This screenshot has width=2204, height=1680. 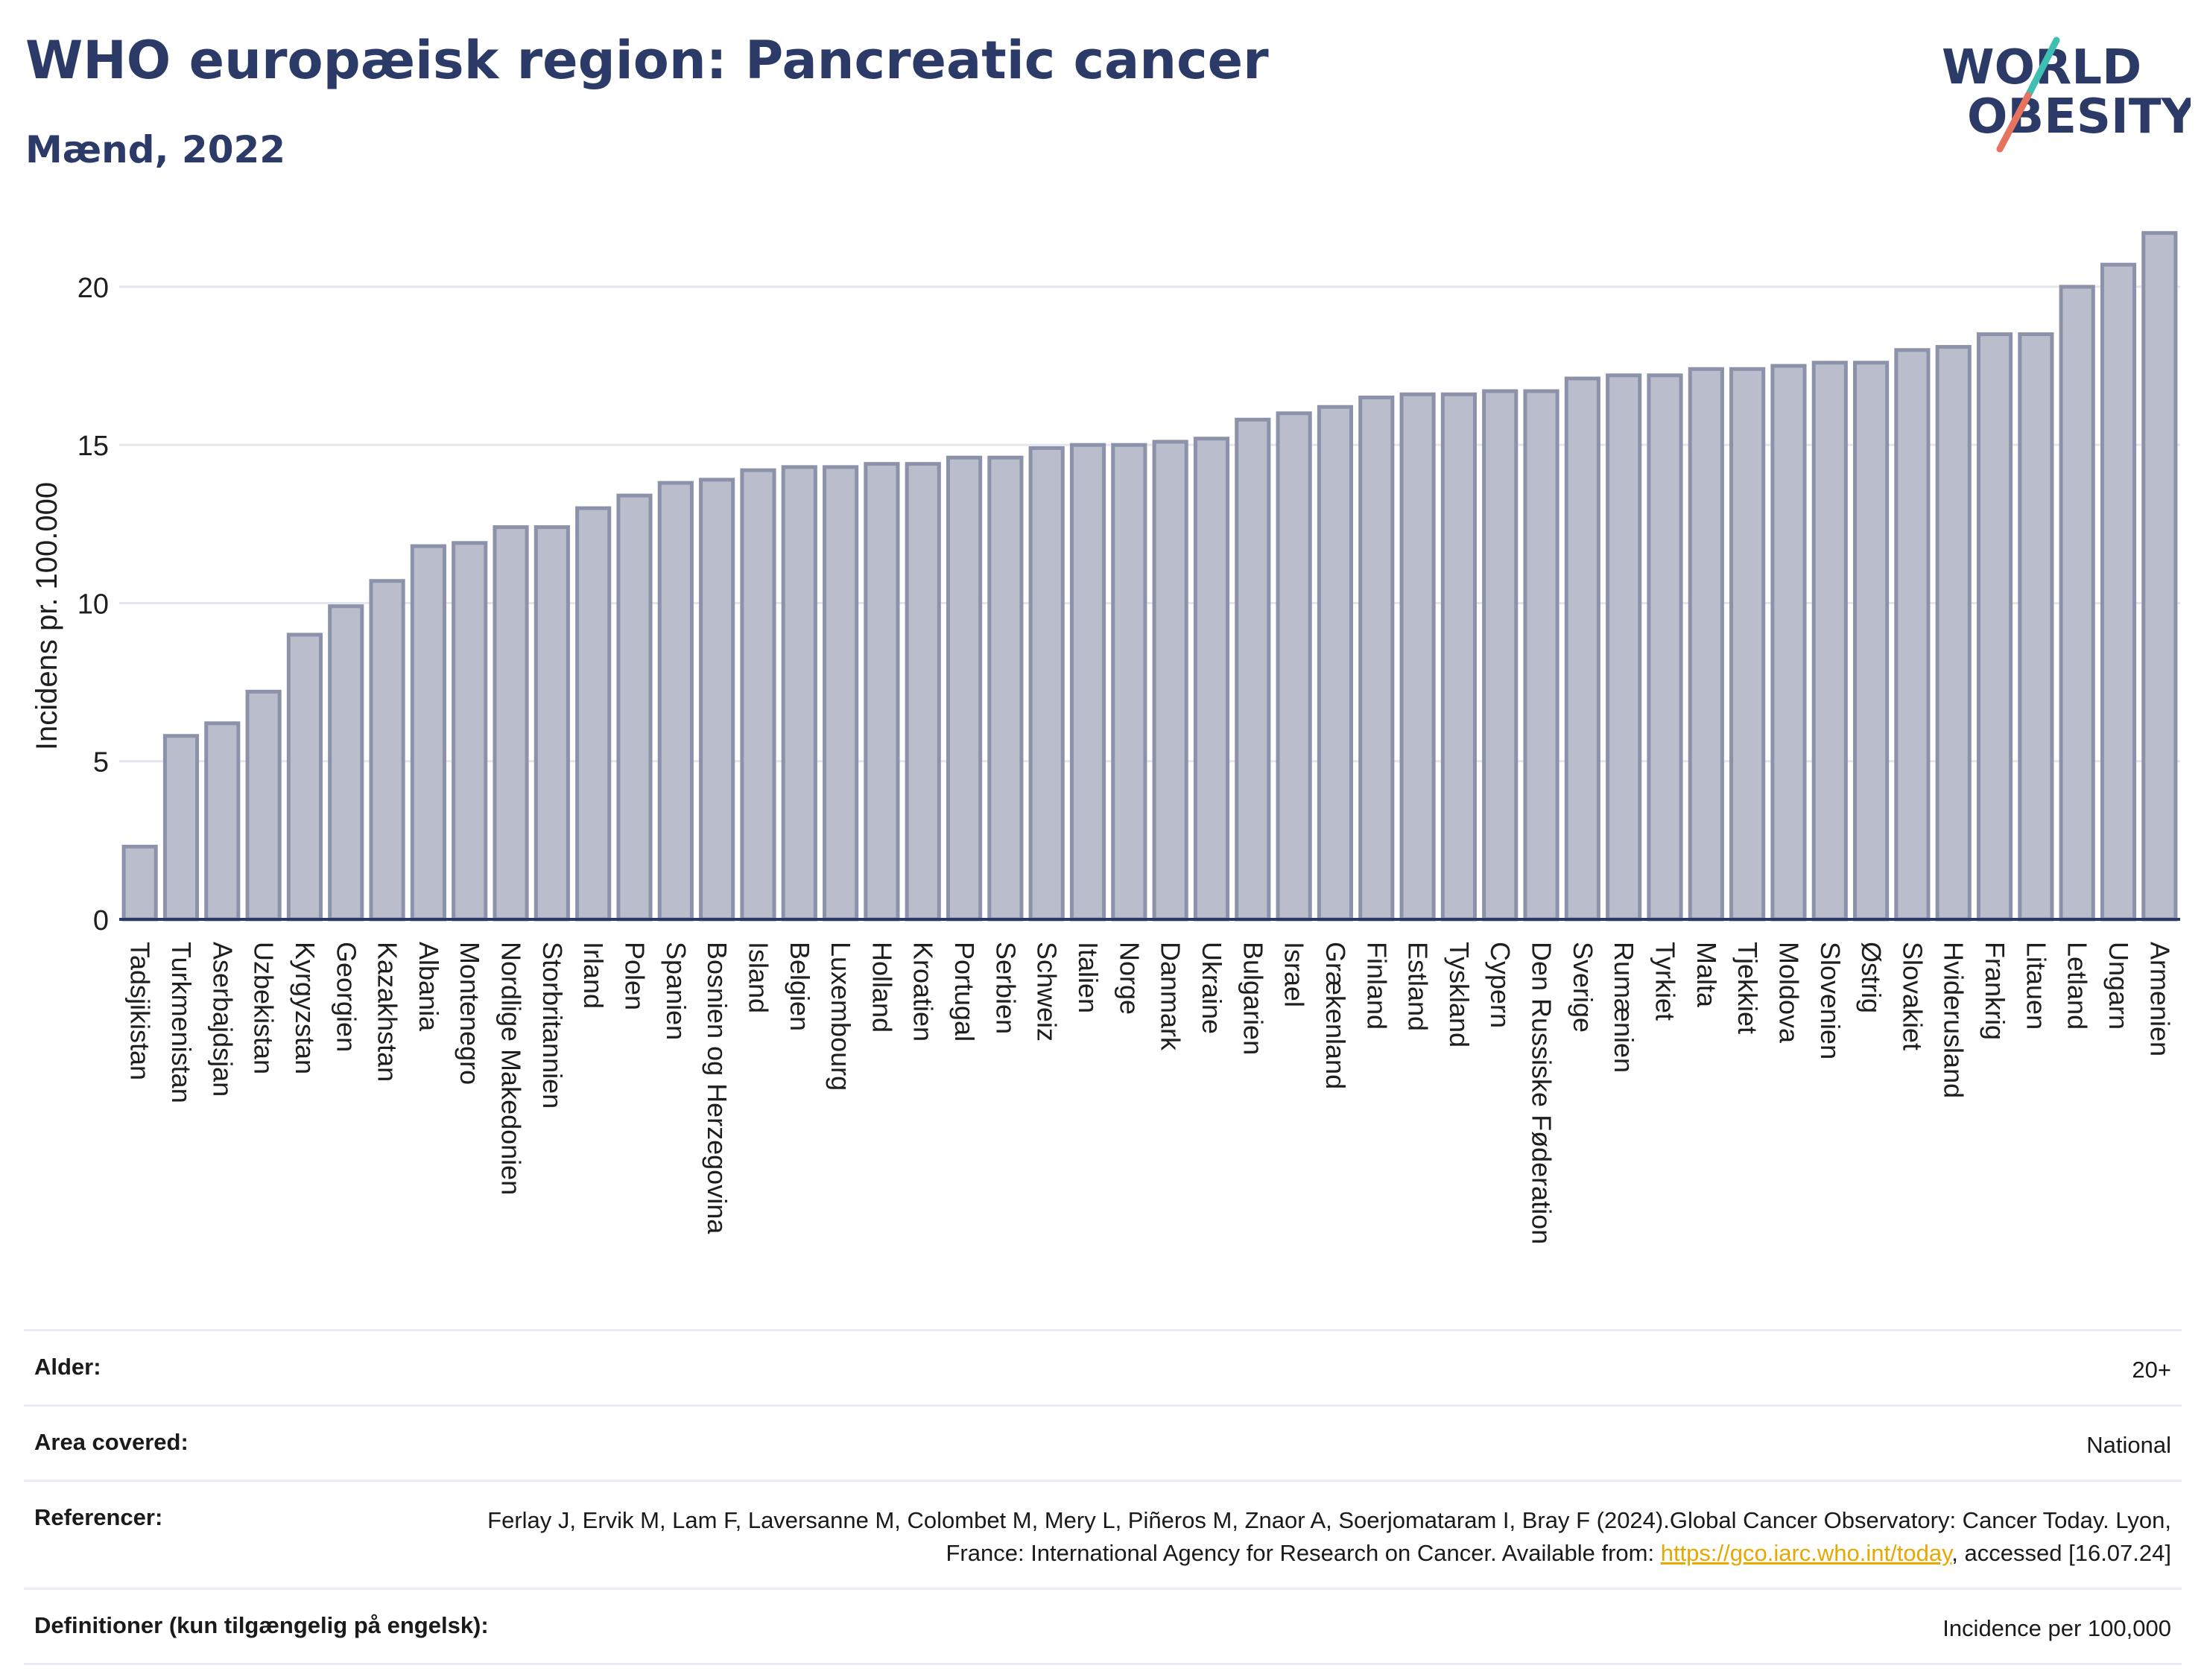 I want to click on x-tick-label: Albania, so click(x=429, y=987).